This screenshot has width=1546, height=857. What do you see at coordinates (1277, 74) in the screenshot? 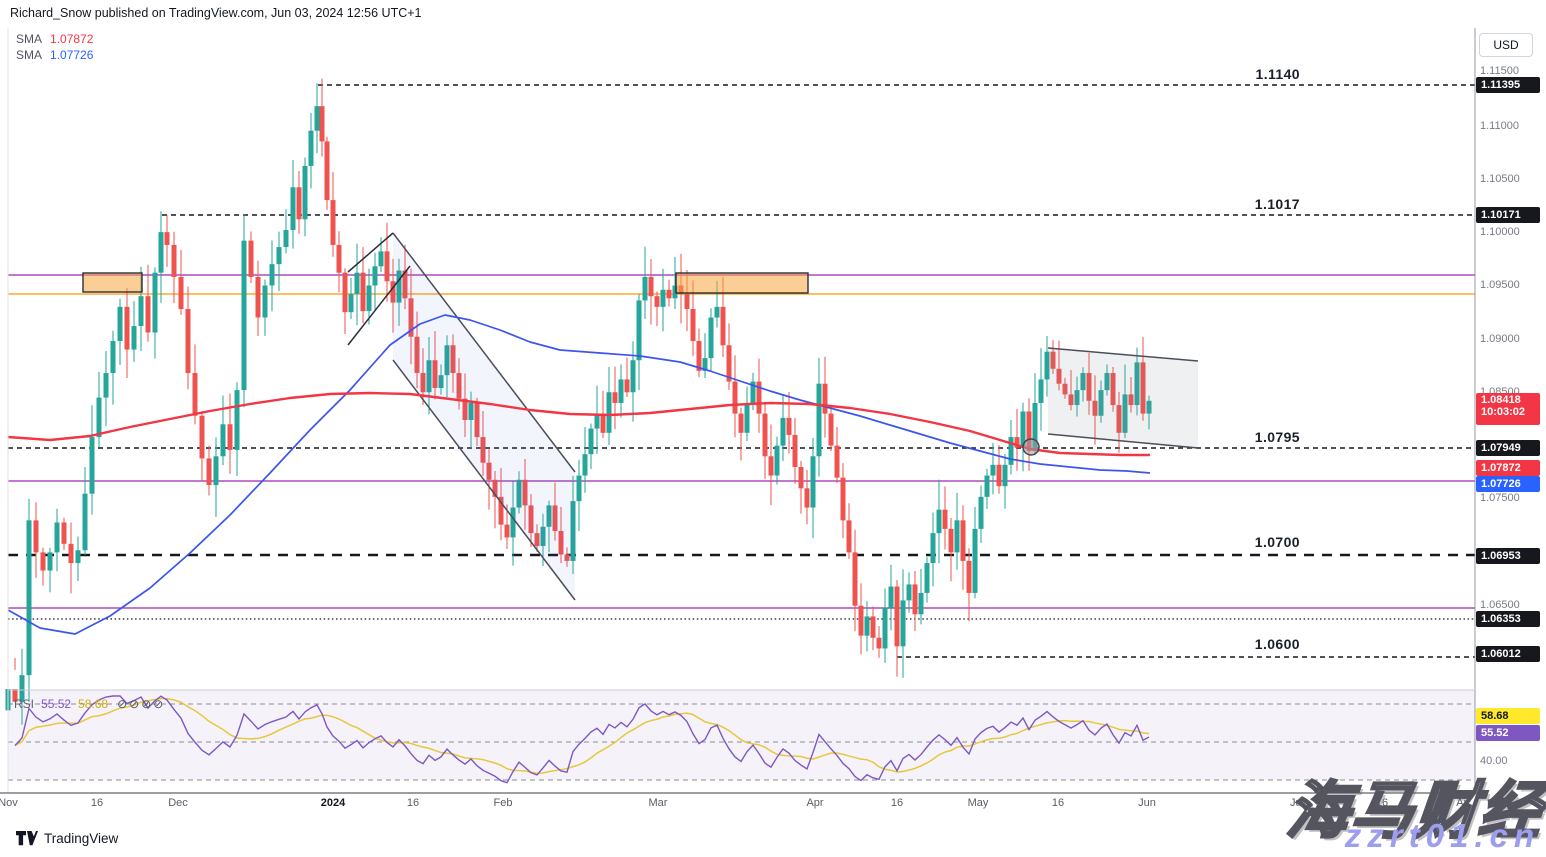
I see `price-level-label: 1.1140` at bounding box center [1277, 74].